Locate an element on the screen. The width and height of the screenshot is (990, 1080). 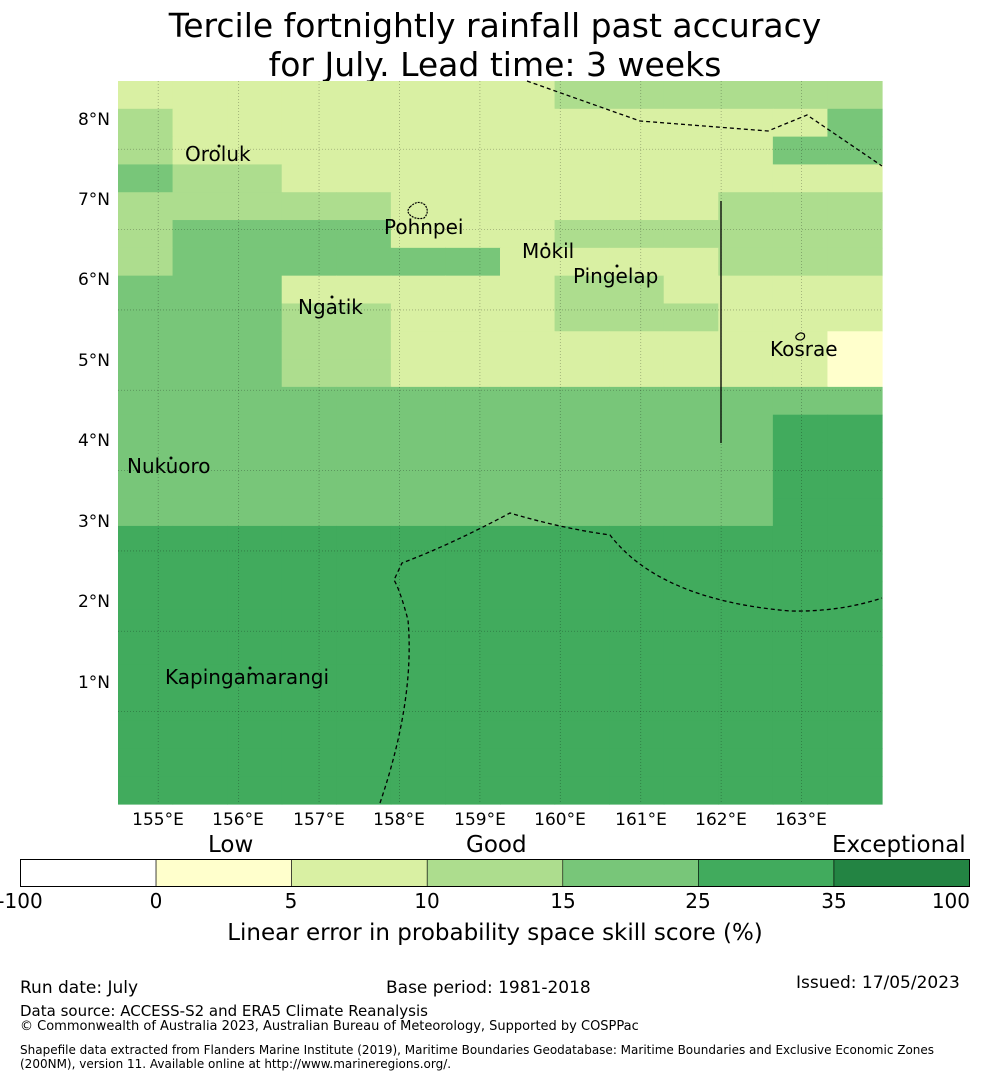
kosrae-island-outline is located at coordinates (800, 336).